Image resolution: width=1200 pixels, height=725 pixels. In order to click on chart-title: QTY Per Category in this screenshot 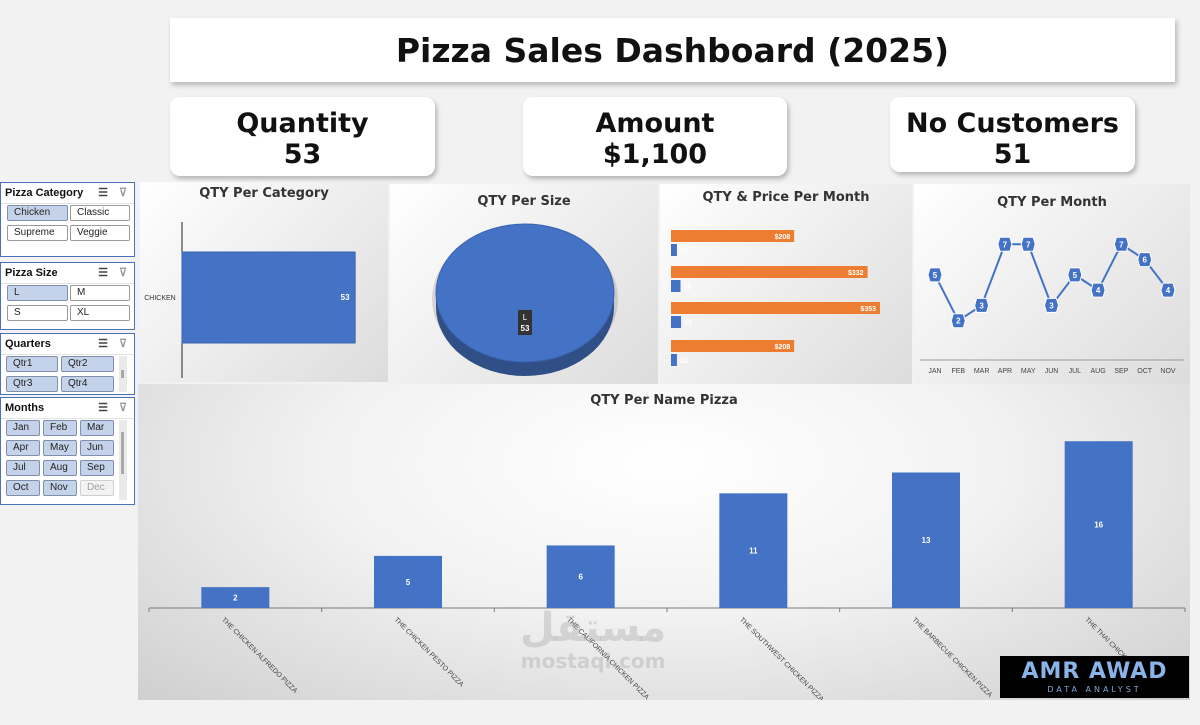, I will do `click(264, 193)`.